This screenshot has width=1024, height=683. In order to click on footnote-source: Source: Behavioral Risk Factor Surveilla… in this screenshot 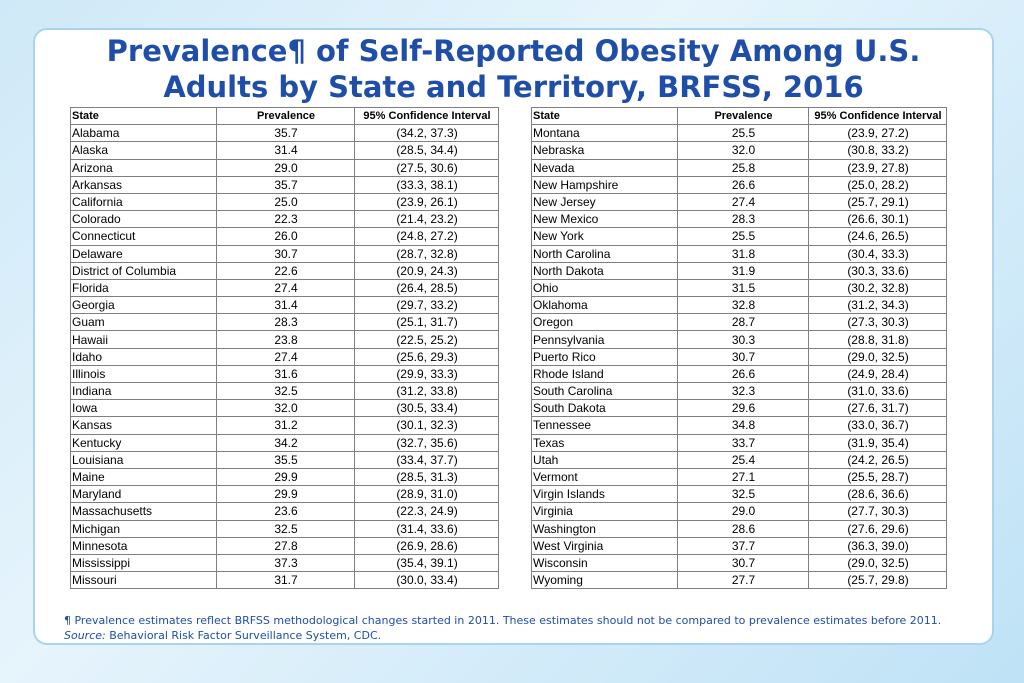, I will do `click(502, 635)`.